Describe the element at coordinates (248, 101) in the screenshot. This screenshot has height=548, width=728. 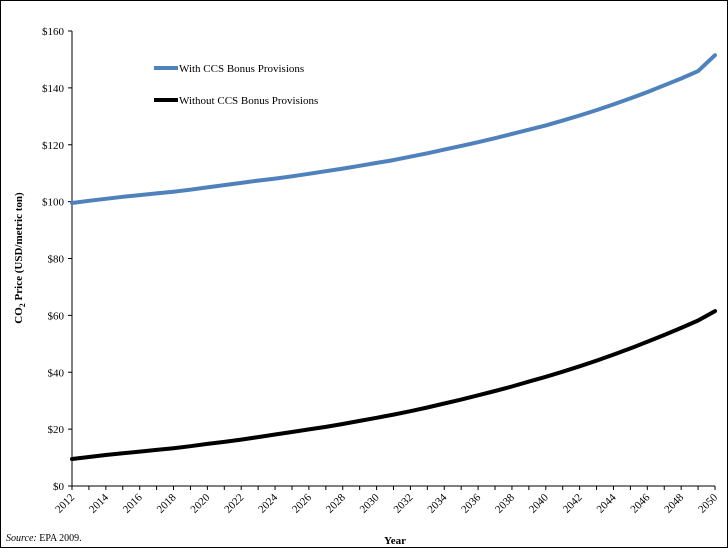
I see `legend-label-without-ccs: Without CCS Bonus Provisions` at that location.